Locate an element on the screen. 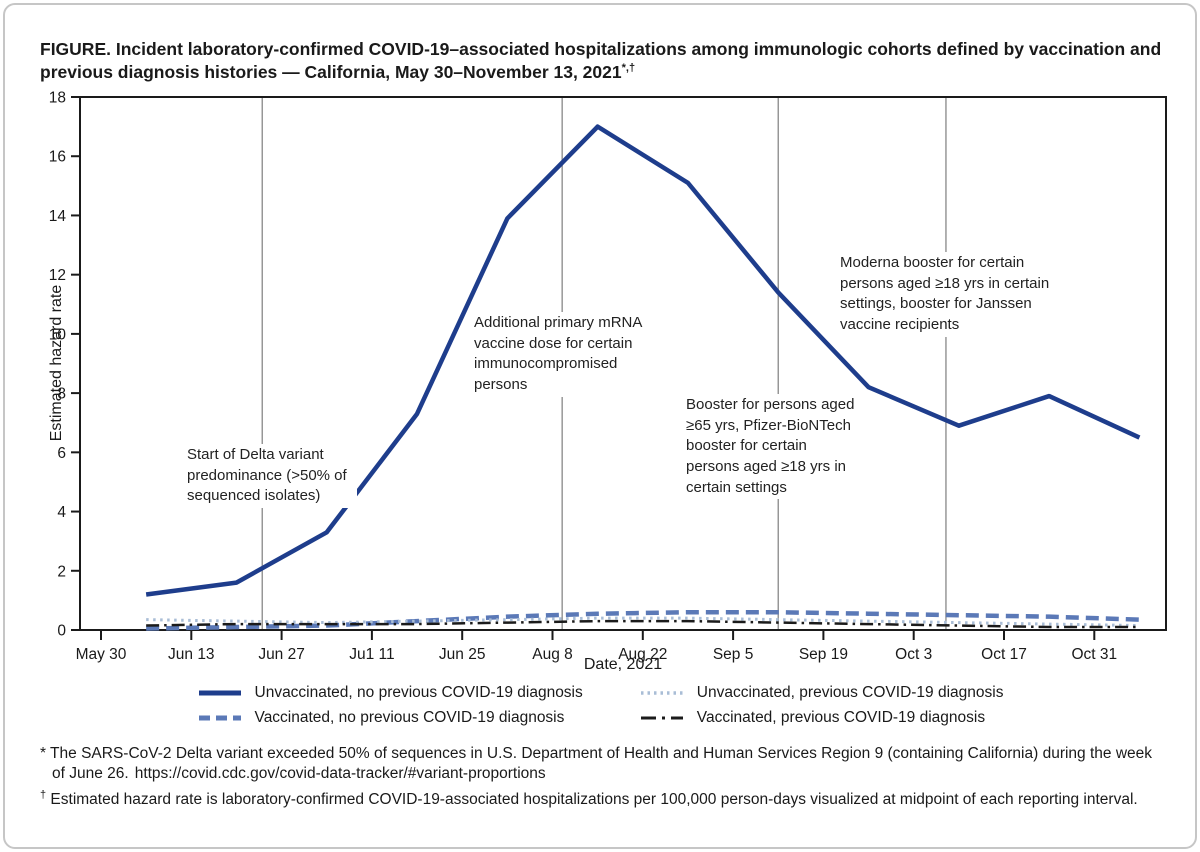  y-tick-label: 12 is located at coordinates (57, 275).